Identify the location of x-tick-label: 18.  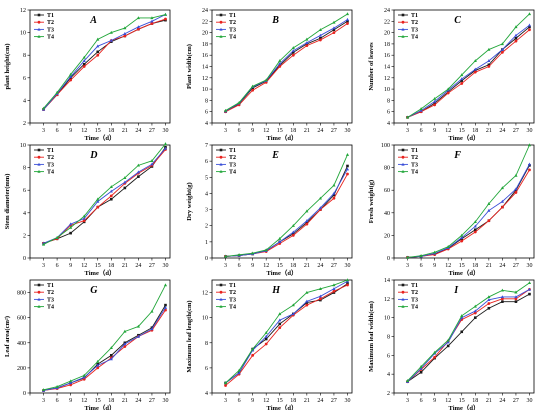
(111, 131).